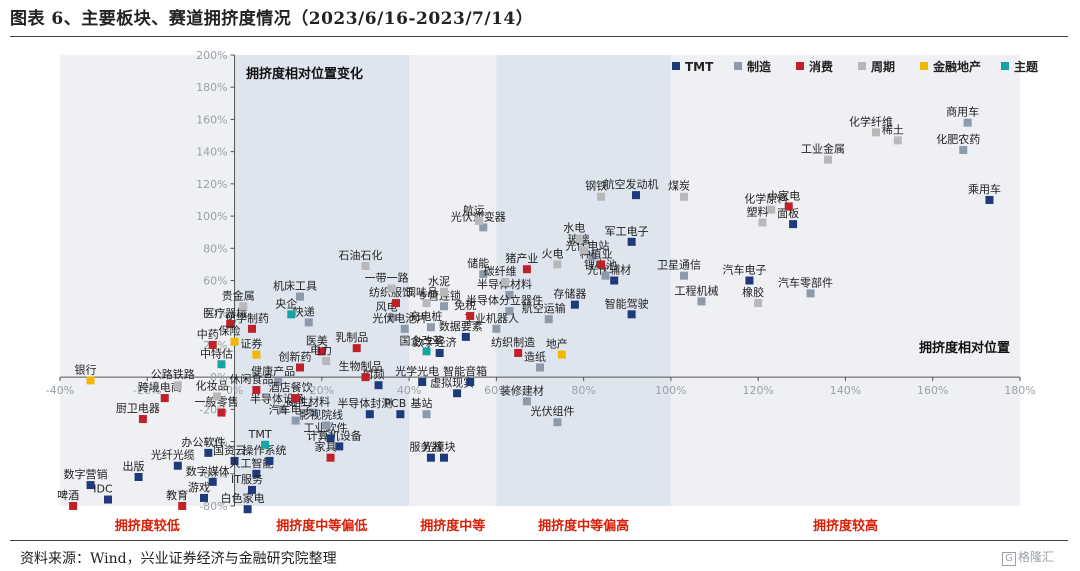 Image resolution: width=1080 pixels, height=571 pixels. What do you see at coordinates (452, 382) in the screenshot?
I see `point-label: 虚拟现实` at bounding box center [452, 382].